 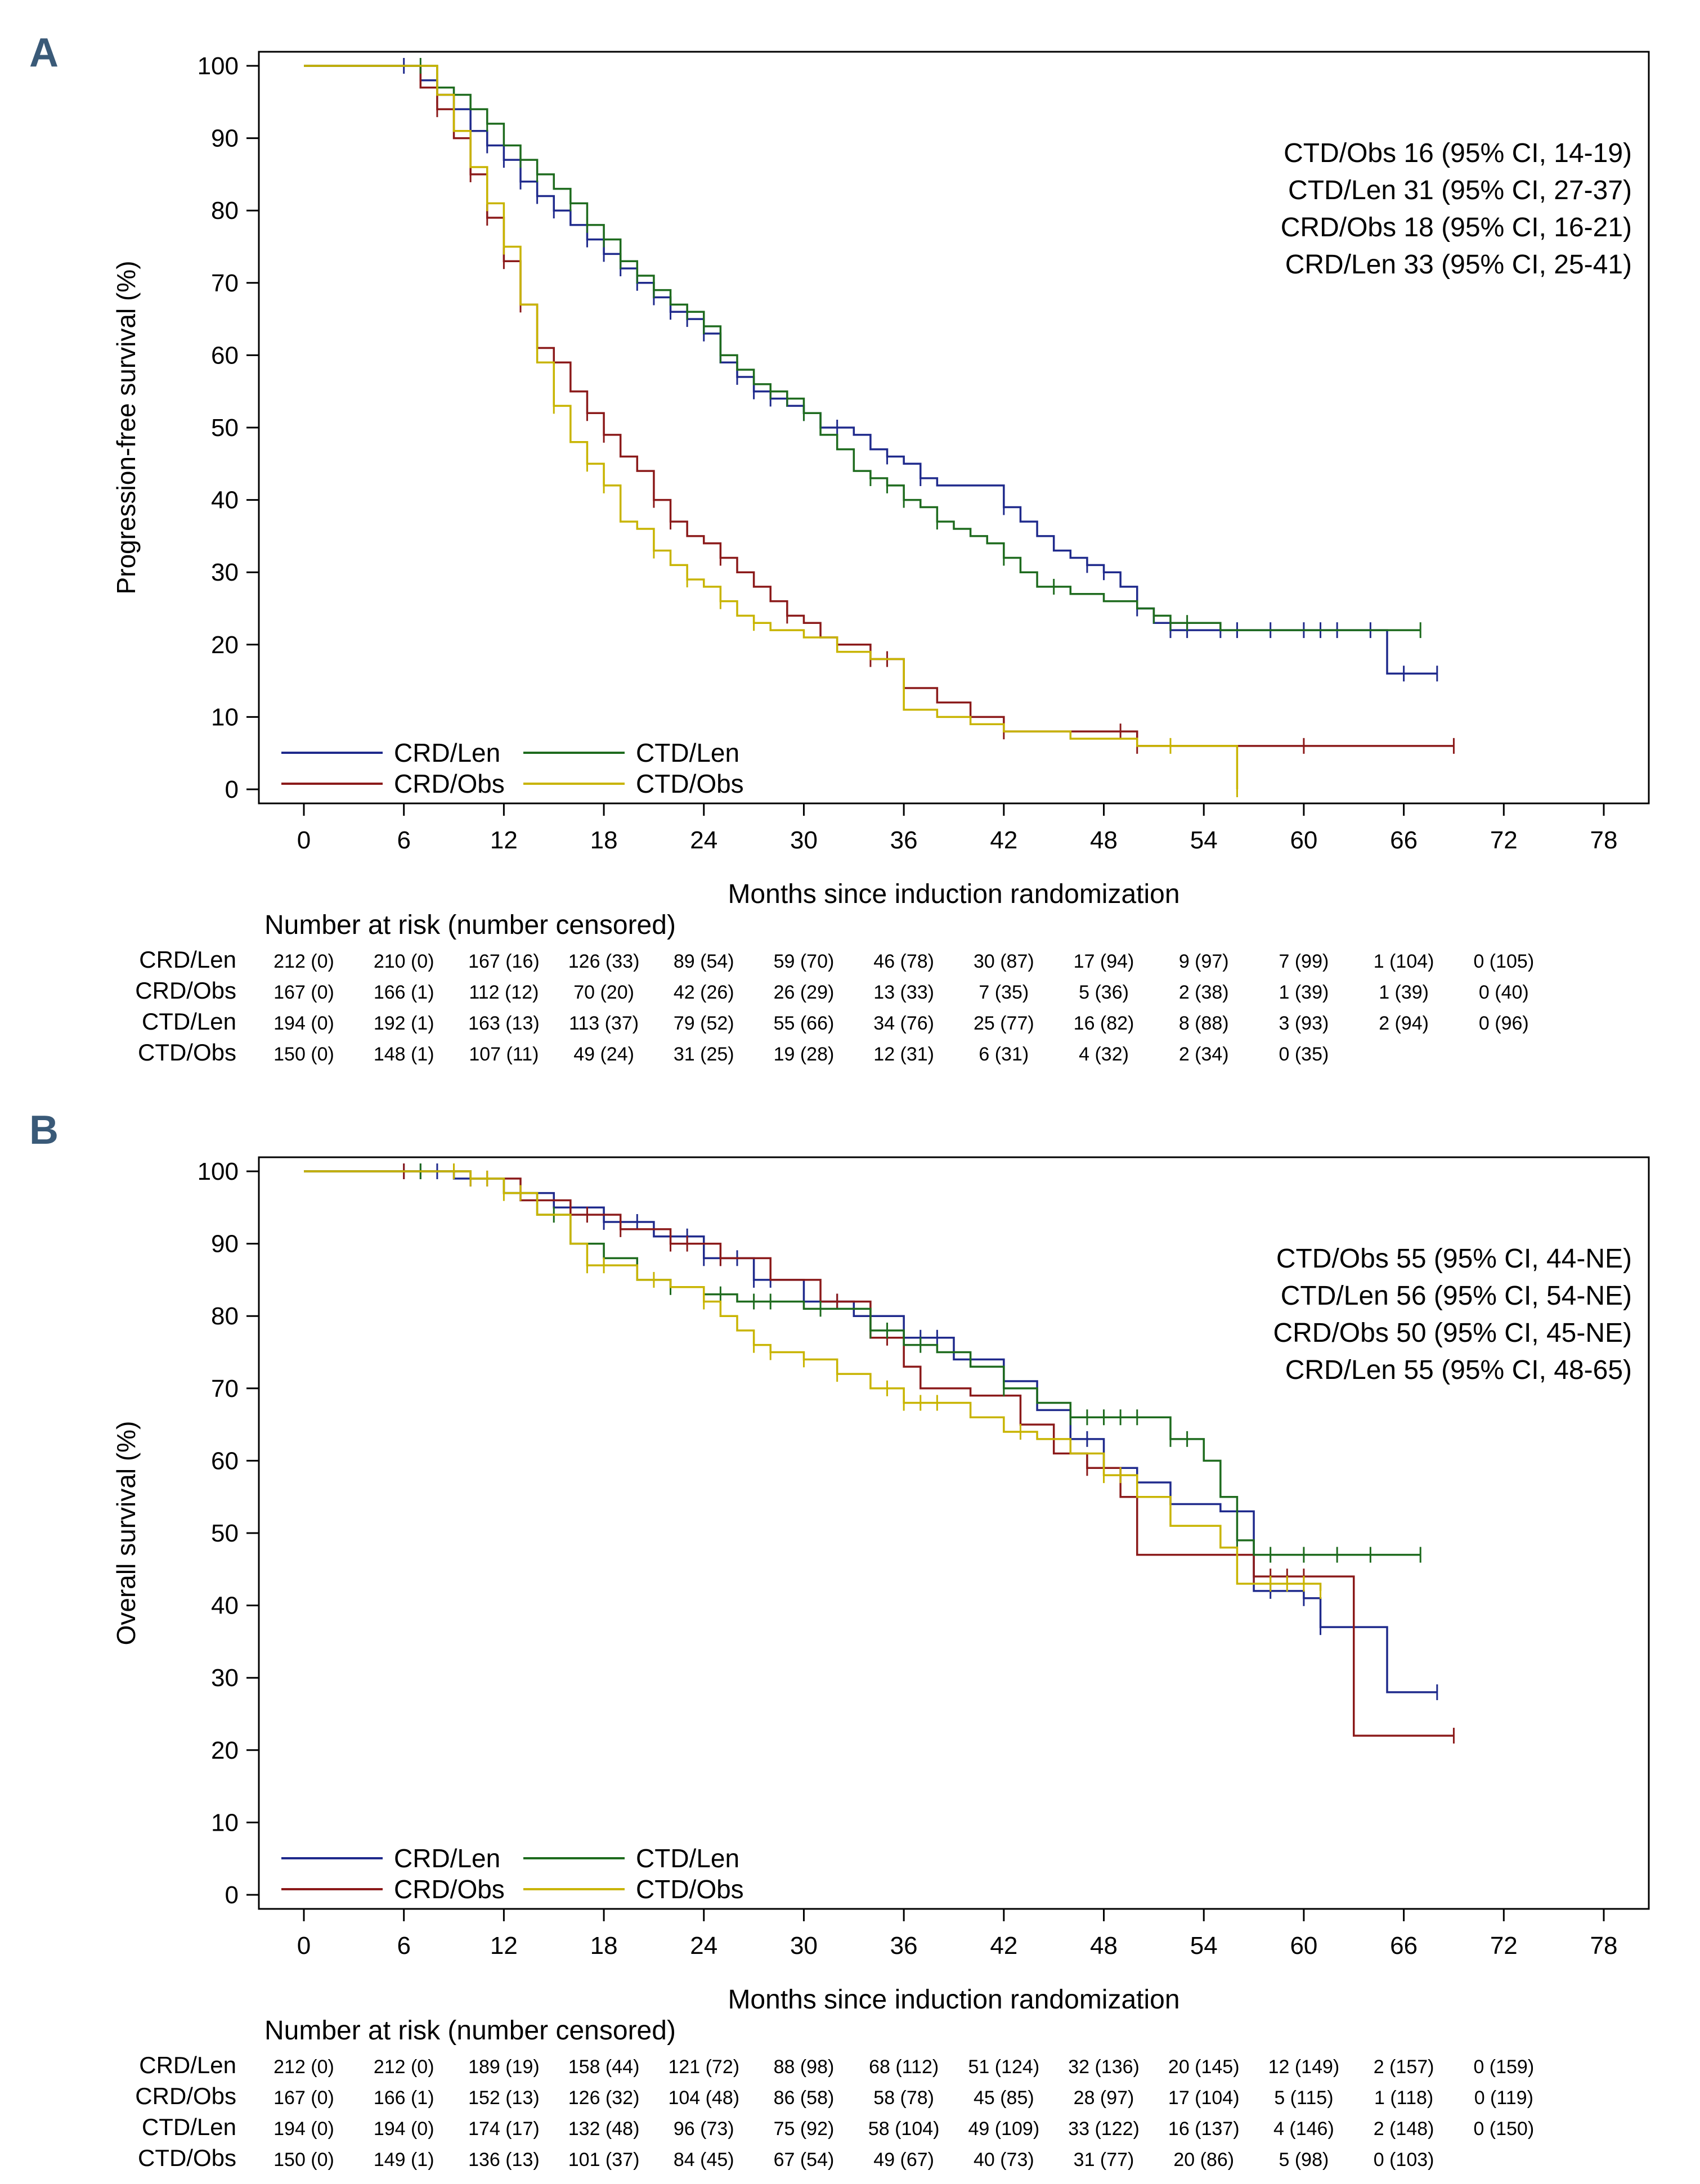 What do you see at coordinates (1504, 1946) in the screenshot?
I see `x-tick-label: 72` at bounding box center [1504, 1946].